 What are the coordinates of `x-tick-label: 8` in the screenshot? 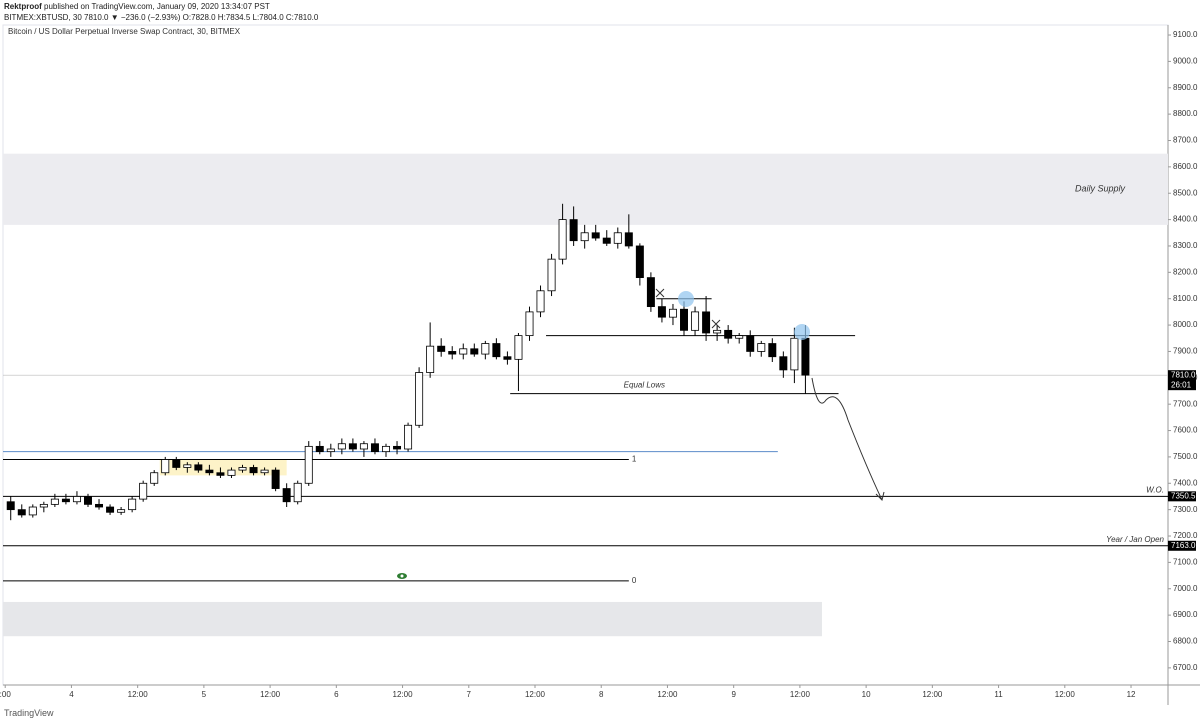 It's located at (601, 694).